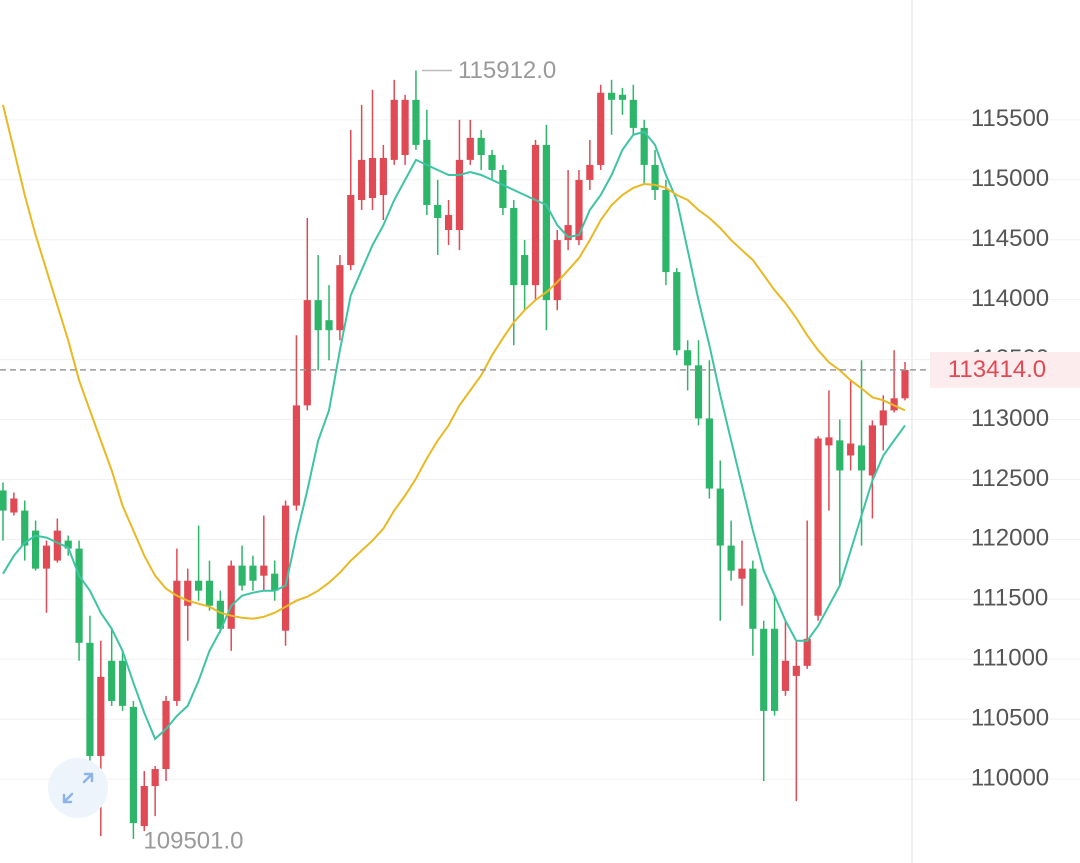 Image resolution: width=1080 pixels, height=863 pixels. I want to click on y-tick-label: 114000, so click(1010, 298).